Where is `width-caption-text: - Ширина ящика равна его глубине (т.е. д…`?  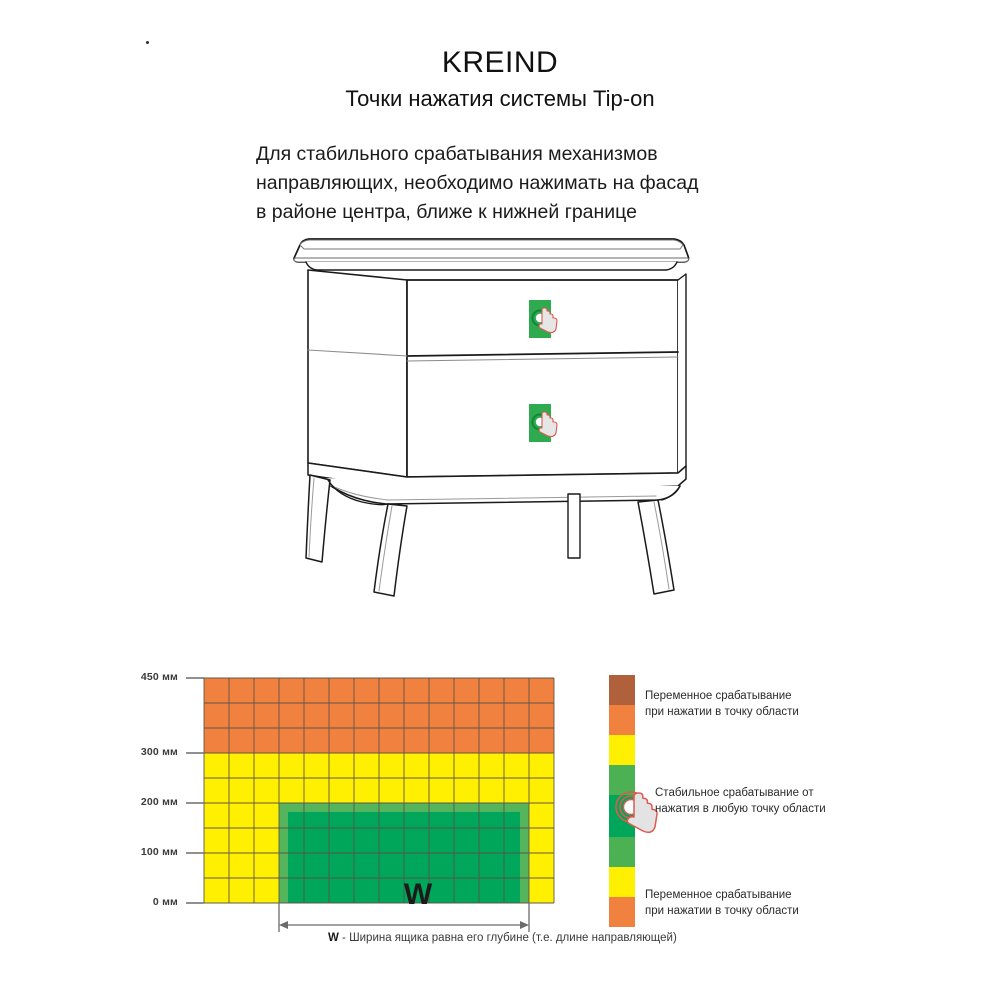
width-caption-text: - Ширина ящика равна его глубине (т.е. д… is located at coordinates (507, 938).